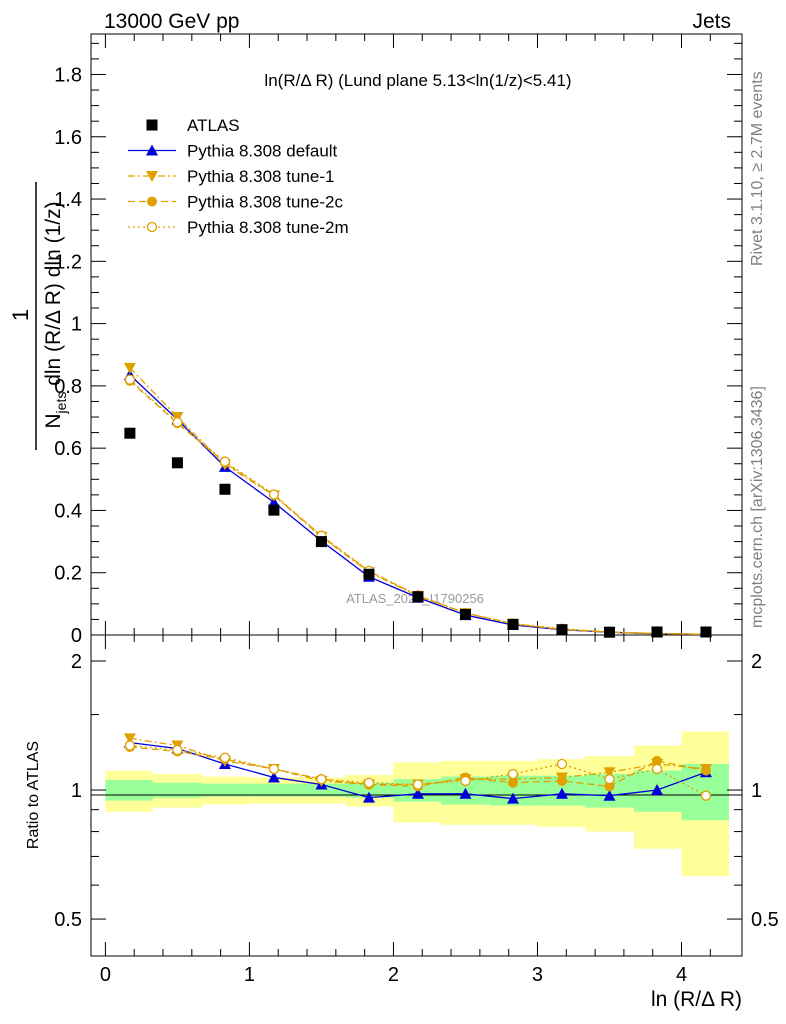  I want to click on legend-label-pythia-8-308-default: Pythia 8.308 default, so click(262, 151).